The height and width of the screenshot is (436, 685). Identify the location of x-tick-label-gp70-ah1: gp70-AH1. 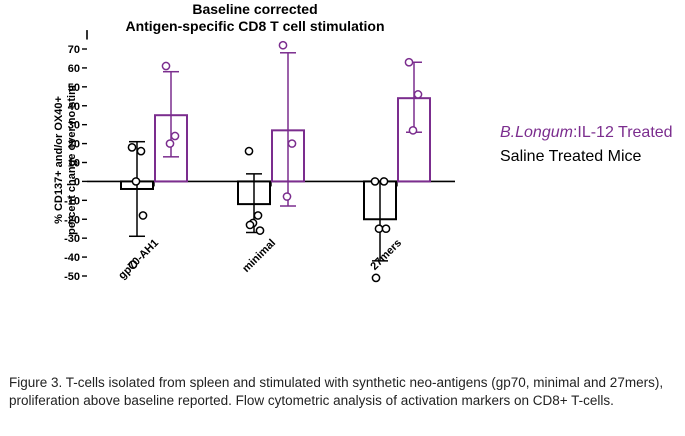
(138, 259).